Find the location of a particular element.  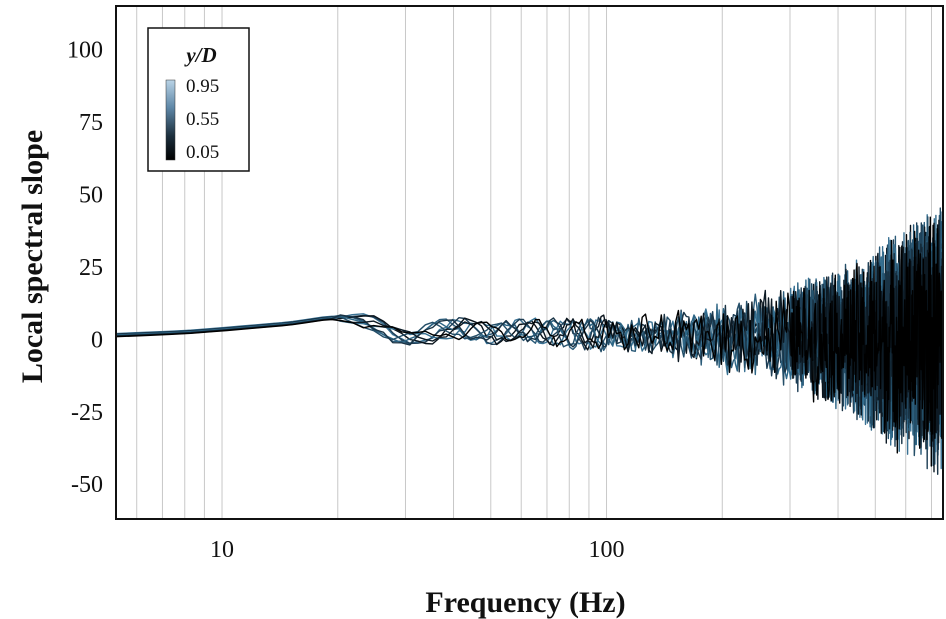

x-tick-label: 100 is located at coordinates (607, 550).